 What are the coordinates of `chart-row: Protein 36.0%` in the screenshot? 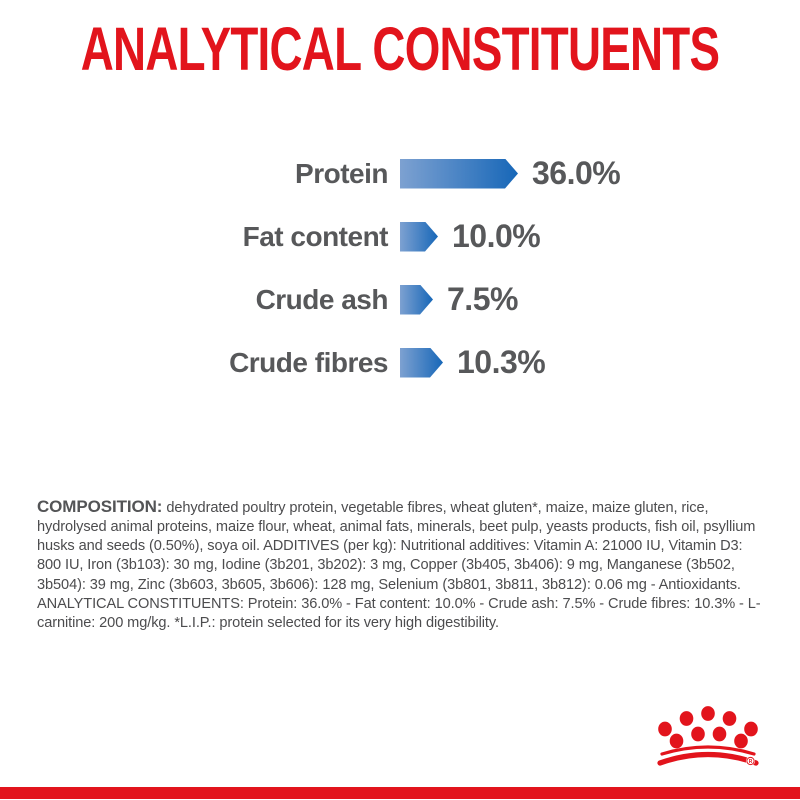 It's located at (400, 173).